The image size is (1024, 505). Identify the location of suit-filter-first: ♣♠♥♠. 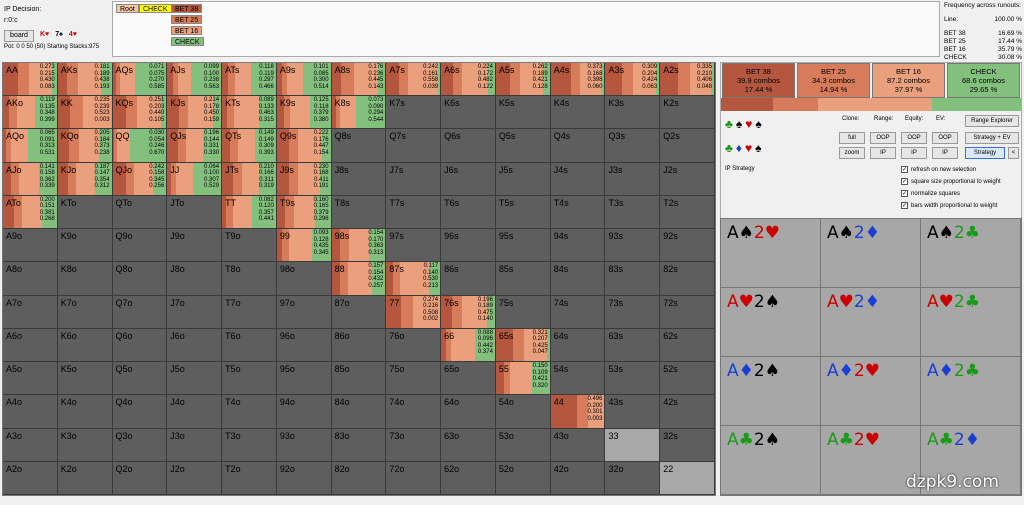
(745, 124).